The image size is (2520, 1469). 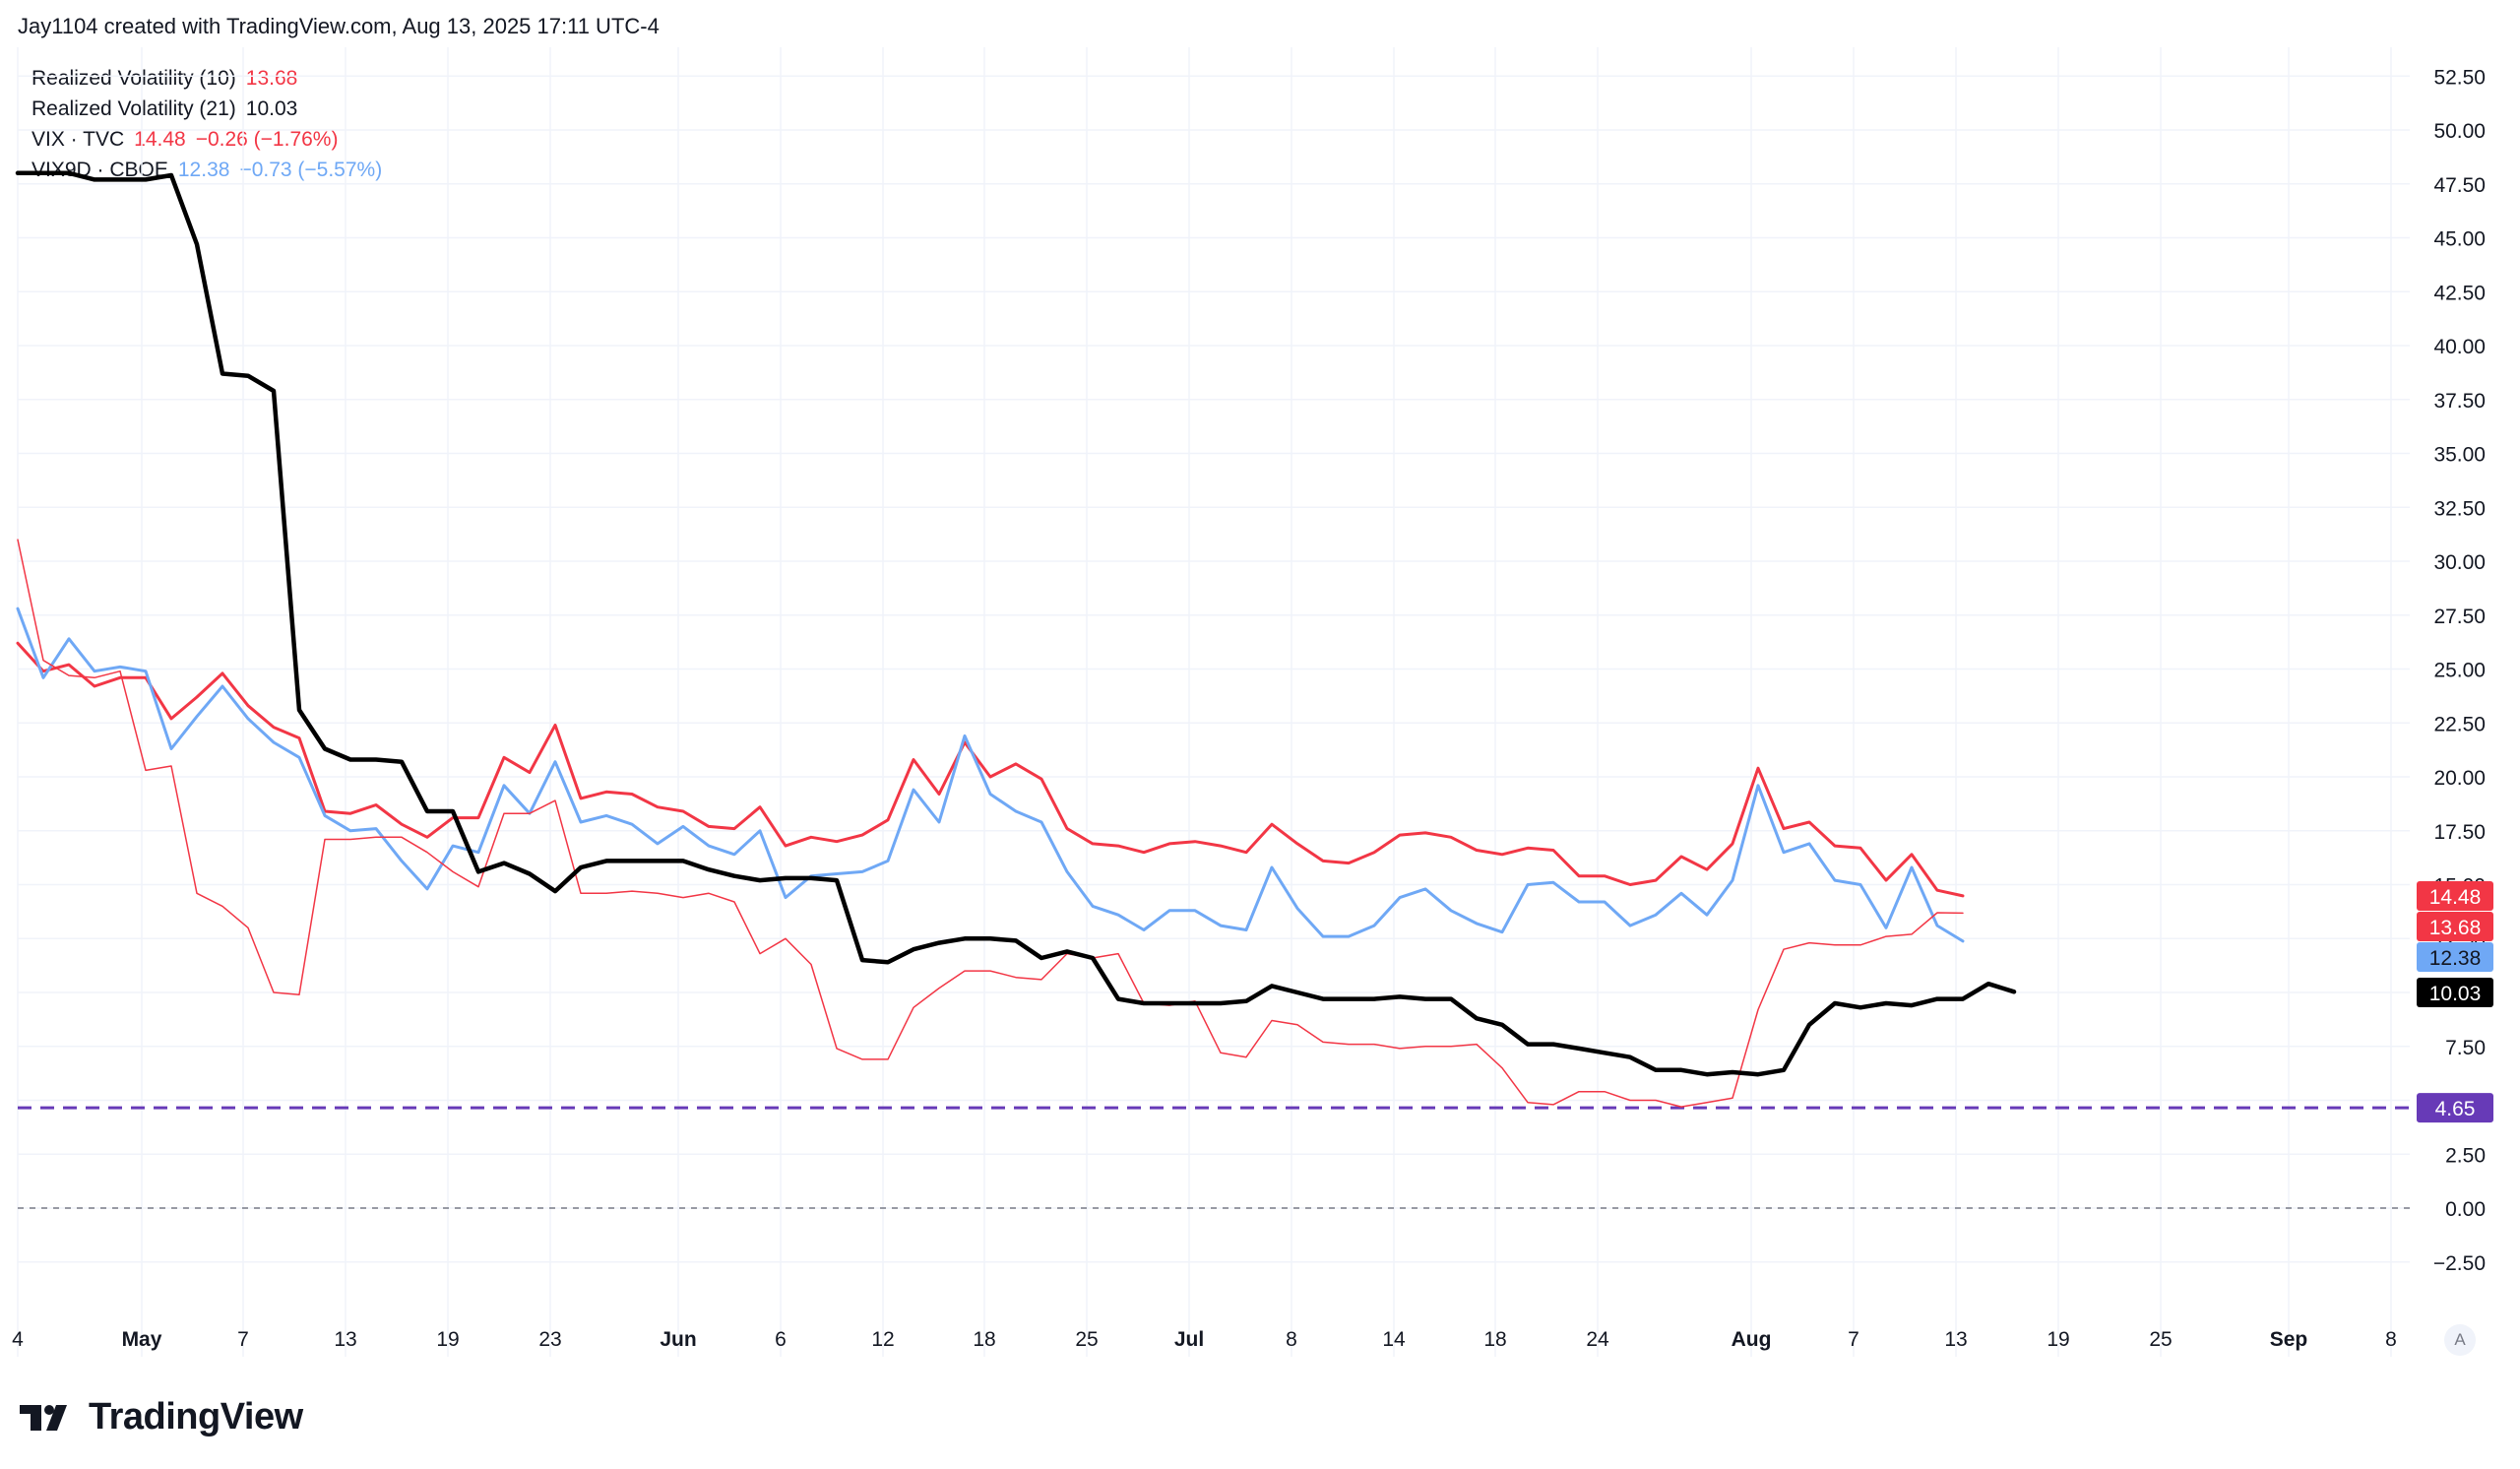 I want to click on y-tick-label: 32.50, so click(x=2459, y=508).